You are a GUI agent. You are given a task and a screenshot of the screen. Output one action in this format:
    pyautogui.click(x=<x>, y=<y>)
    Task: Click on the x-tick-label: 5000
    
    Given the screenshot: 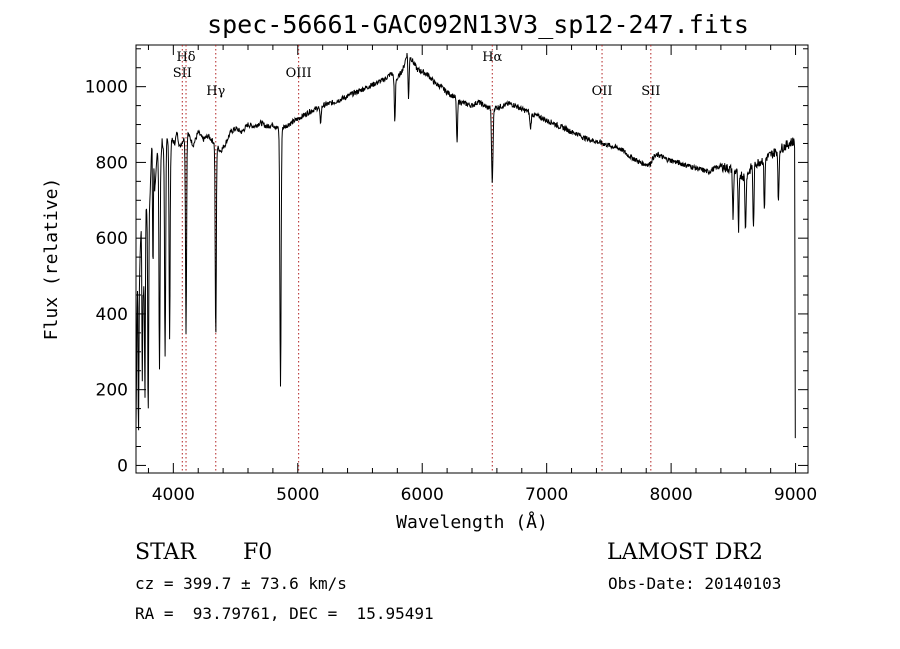 What is the action you would take?
    pyautogui.click(x=297, y=495)
    